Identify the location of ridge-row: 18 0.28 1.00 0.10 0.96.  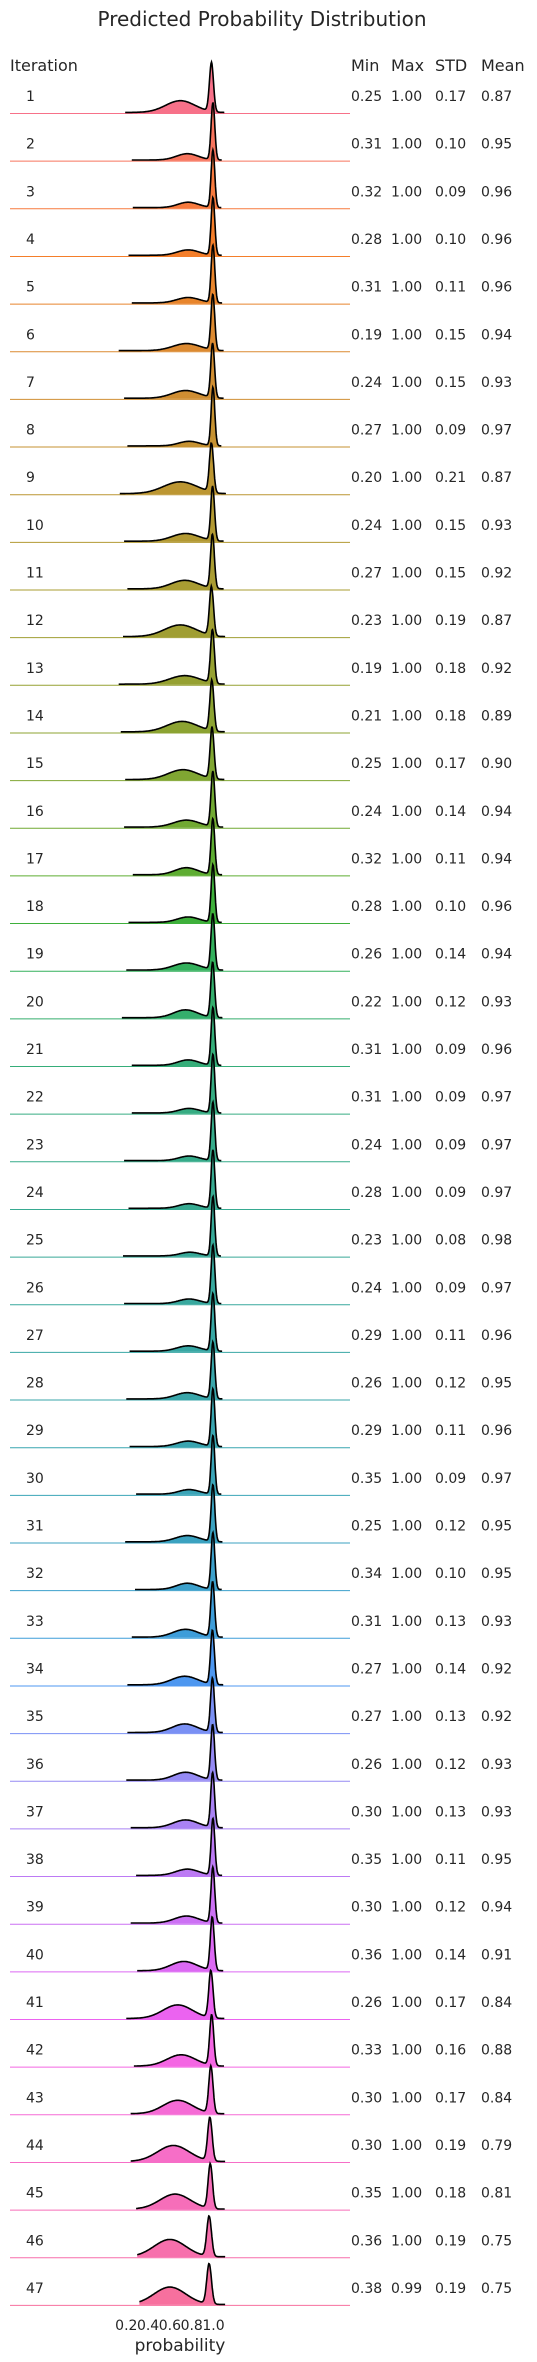
(261, 893).